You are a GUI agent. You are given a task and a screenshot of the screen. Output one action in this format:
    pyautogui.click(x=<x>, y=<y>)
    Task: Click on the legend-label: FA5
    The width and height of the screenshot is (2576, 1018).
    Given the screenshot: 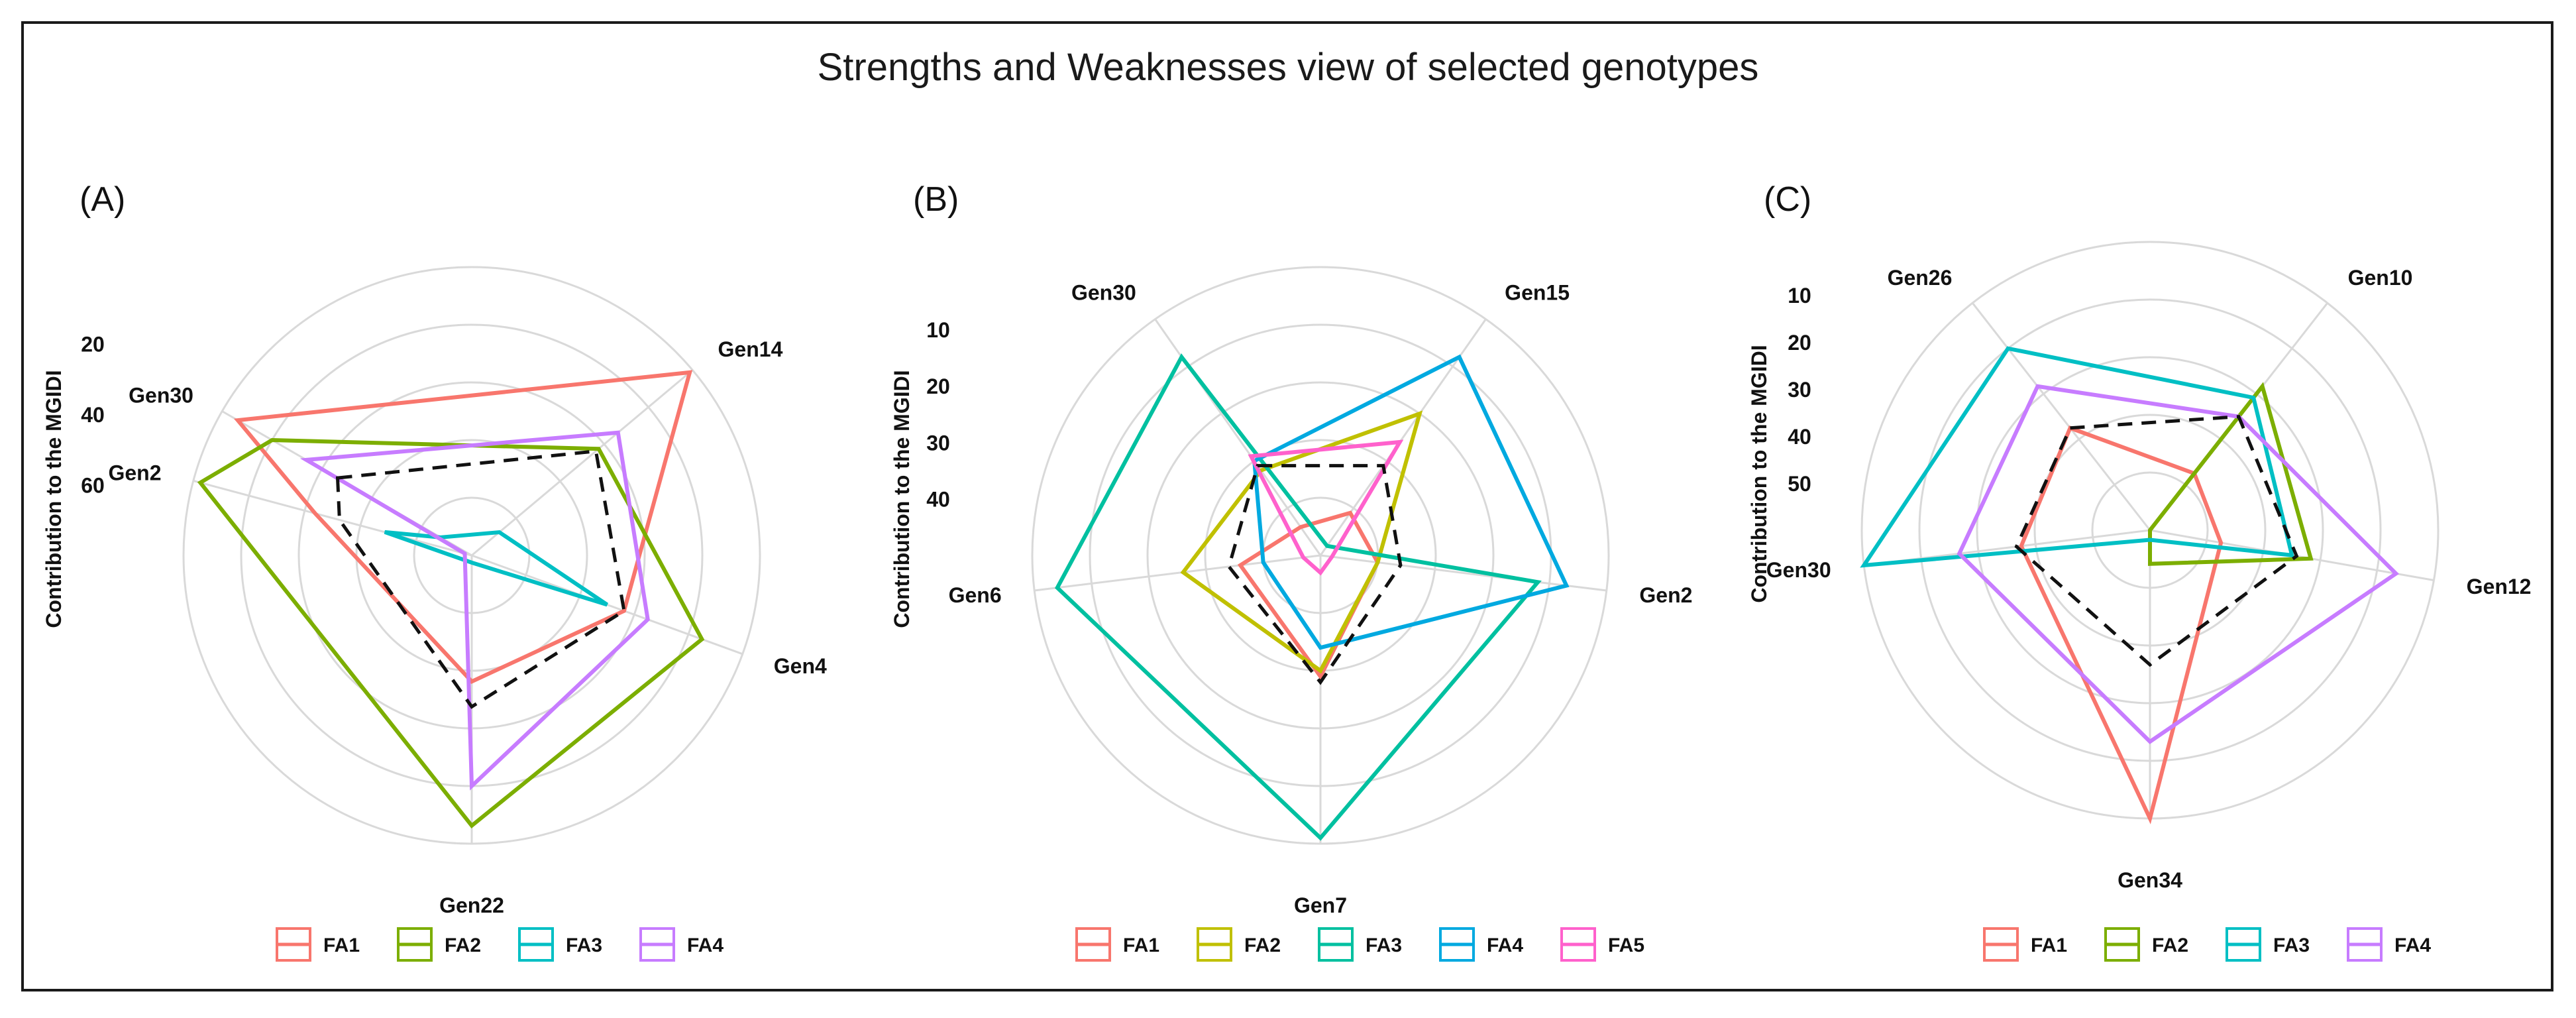 What is the action you would take?
    pyautogui.click(x=1626, y=945)
    